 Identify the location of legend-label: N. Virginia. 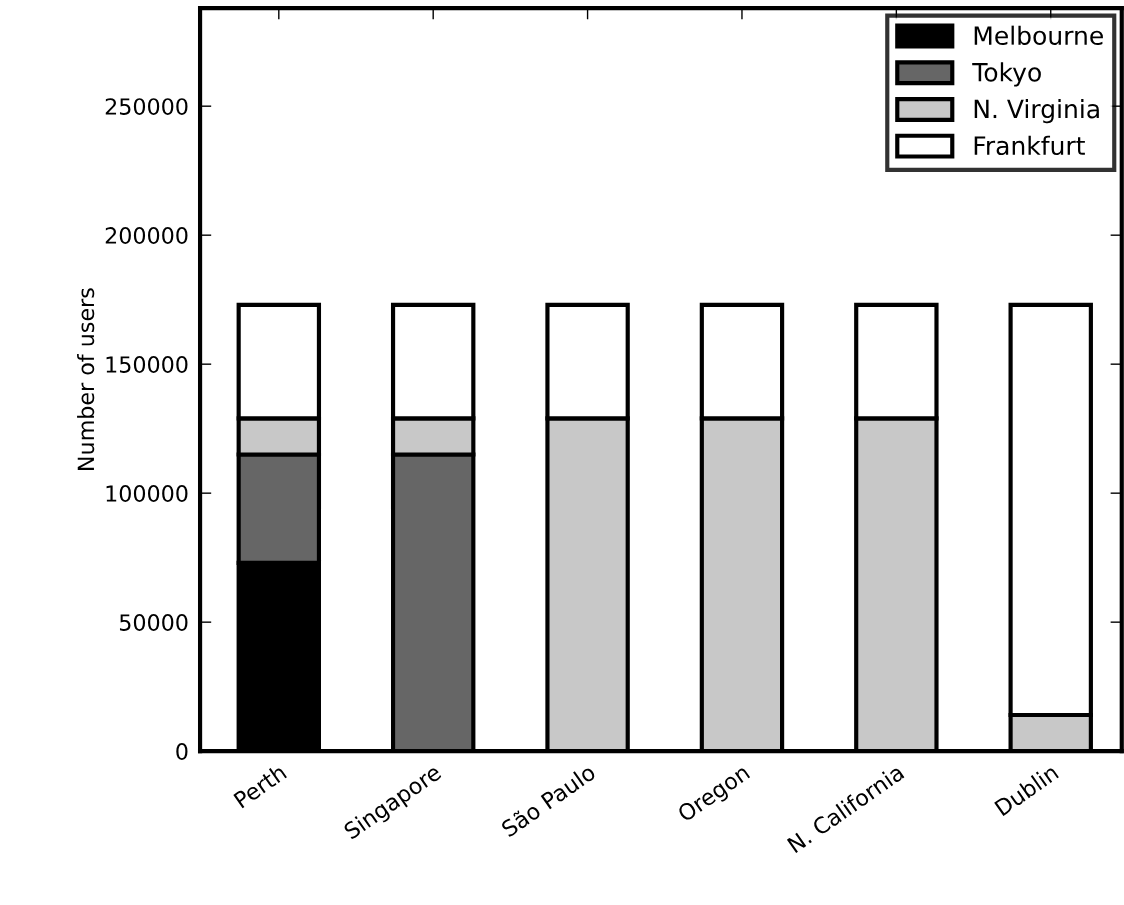
(1036, 111).